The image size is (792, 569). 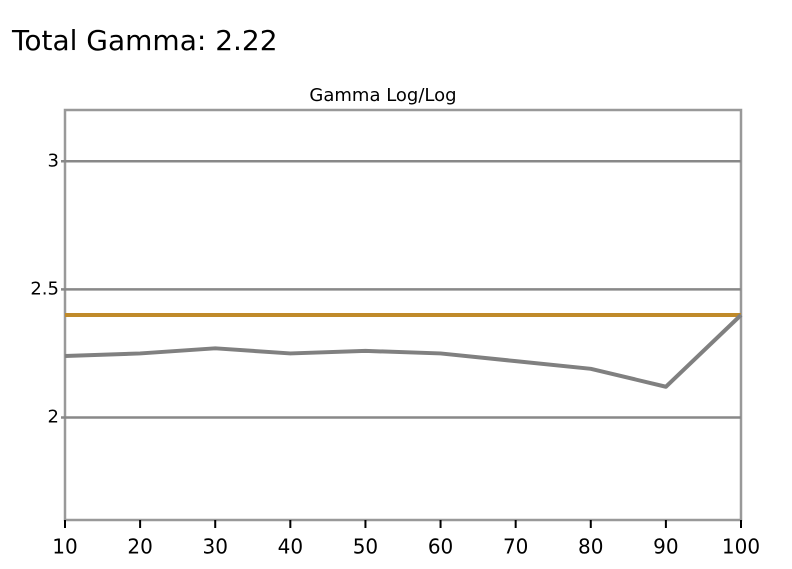 What do you see at coordinates (64, 547) in the screenshot?
I see `x-tick-label: 10` at bounding box center [64, 547].